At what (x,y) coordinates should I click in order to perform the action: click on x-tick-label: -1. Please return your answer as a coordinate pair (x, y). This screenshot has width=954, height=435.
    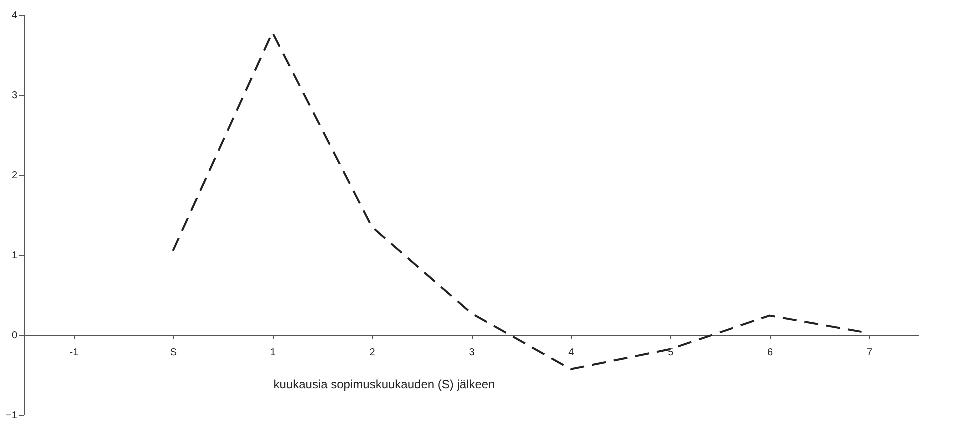
    Looking at the image, I should click on (75, 353).